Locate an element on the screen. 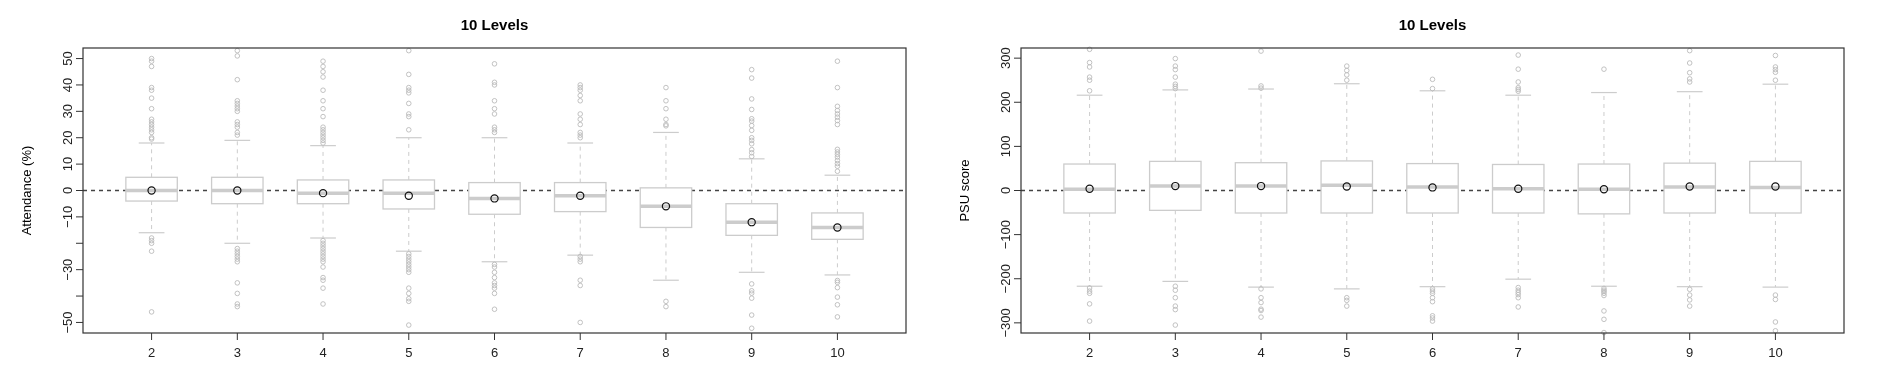 The image size is (1892, 375). y-tick-label: 40 is located at coordinates (67, 85).